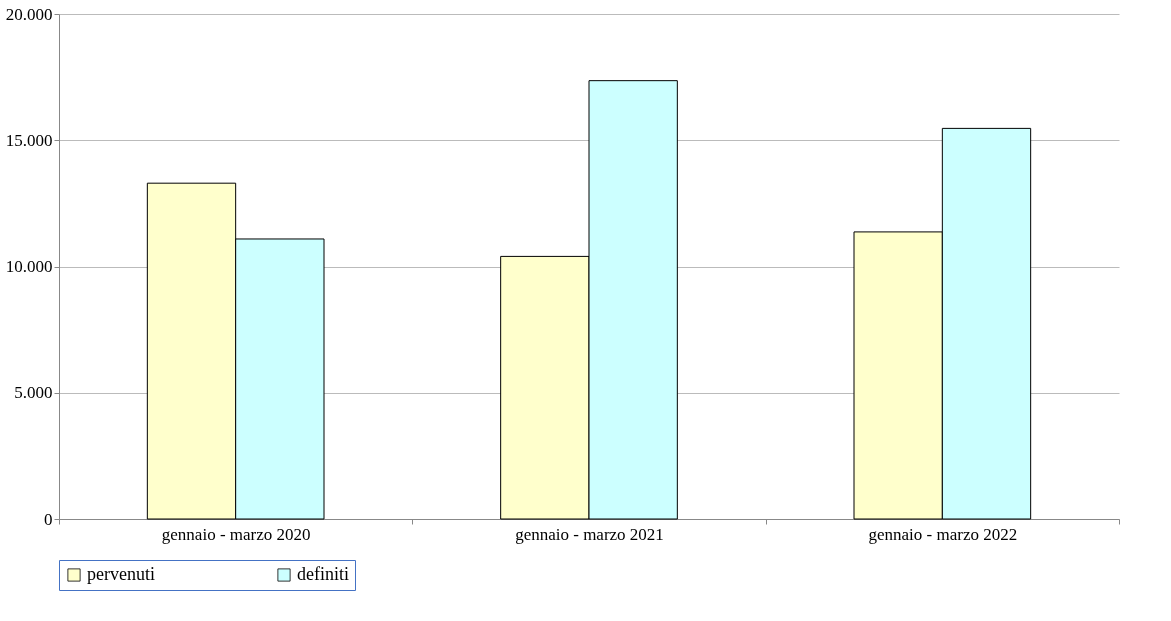  Describe the element at coordinates (943, 534) in the screenshot. I see `x-tick-label: gennaio - marzo 2022` at that location.